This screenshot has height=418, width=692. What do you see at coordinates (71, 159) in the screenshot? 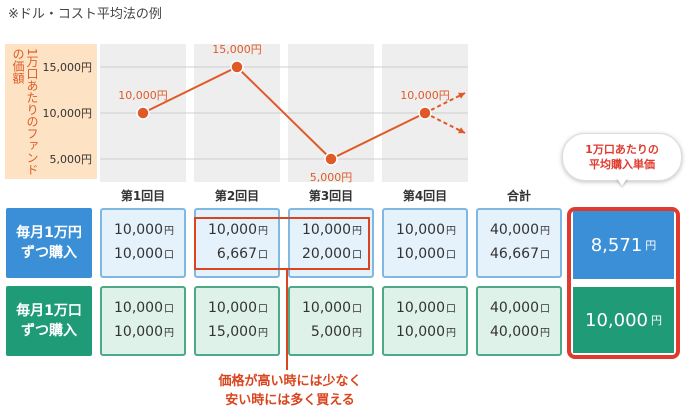
I see `y-tick-label: 5,000円` at bounding box center [71, 159].